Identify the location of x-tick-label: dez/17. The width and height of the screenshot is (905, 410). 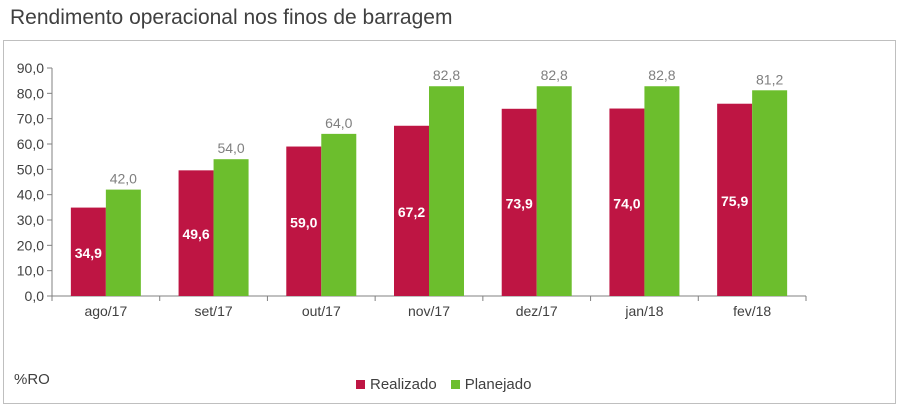
(537, 311).